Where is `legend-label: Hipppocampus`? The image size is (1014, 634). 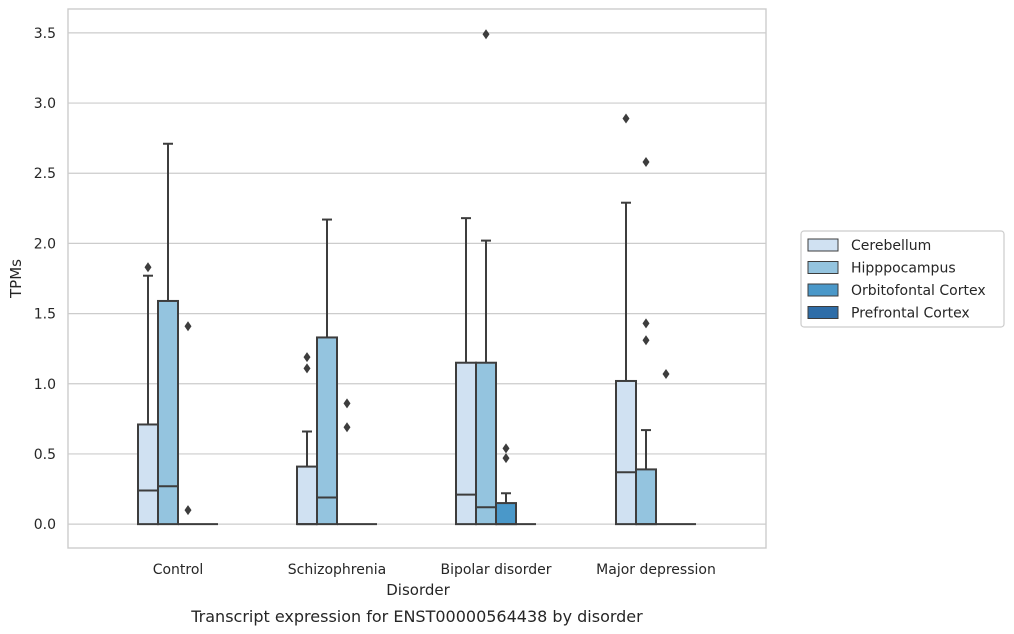 legend-label: Hipppocampus is located at coordinates (903, 269).